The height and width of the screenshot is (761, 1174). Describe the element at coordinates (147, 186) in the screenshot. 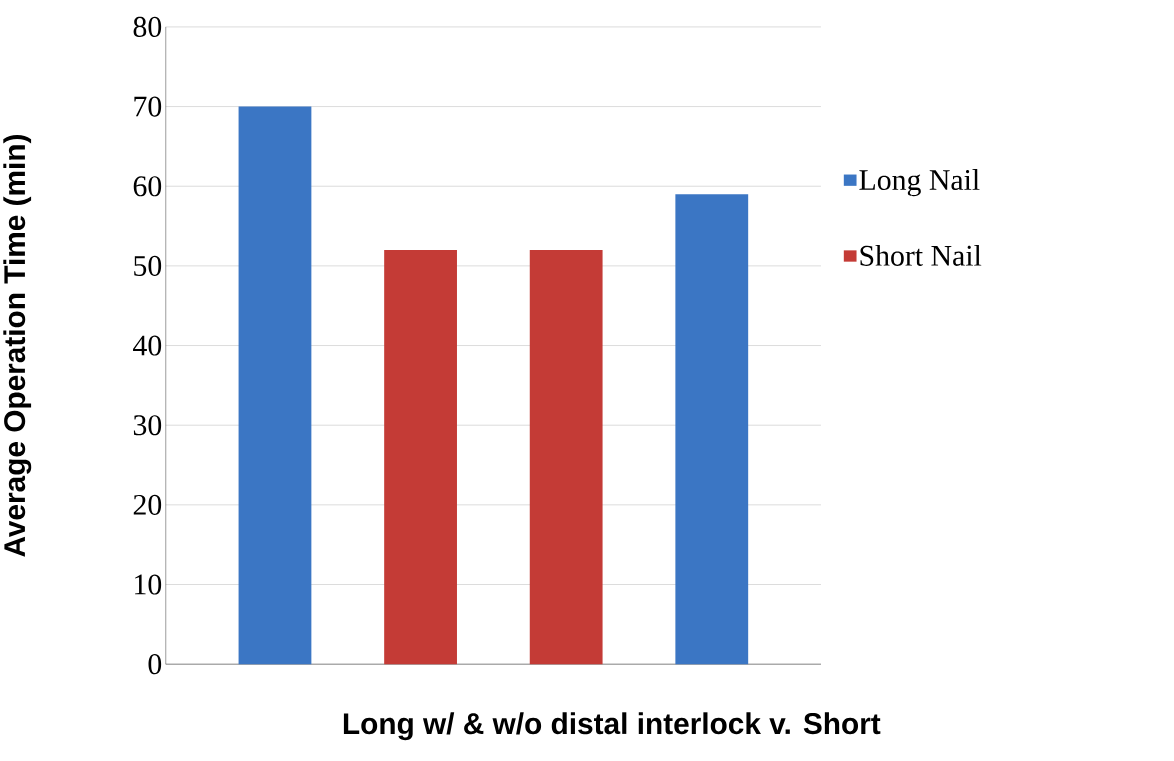

I see `y-tick-label: 60` at that location.